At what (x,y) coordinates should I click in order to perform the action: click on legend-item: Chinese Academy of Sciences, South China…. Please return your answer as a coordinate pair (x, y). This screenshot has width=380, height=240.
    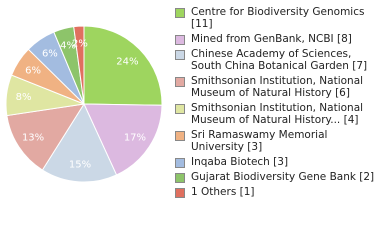
    Looking at the image, I should click on (275, 60).